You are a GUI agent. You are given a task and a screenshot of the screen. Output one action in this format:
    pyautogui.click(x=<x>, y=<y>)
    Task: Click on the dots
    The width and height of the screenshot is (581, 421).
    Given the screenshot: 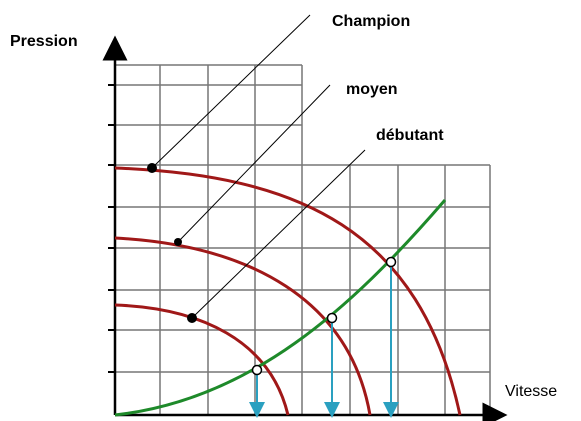 What is the action you would take?
    pyautogui.click(x=172, y=243)
    